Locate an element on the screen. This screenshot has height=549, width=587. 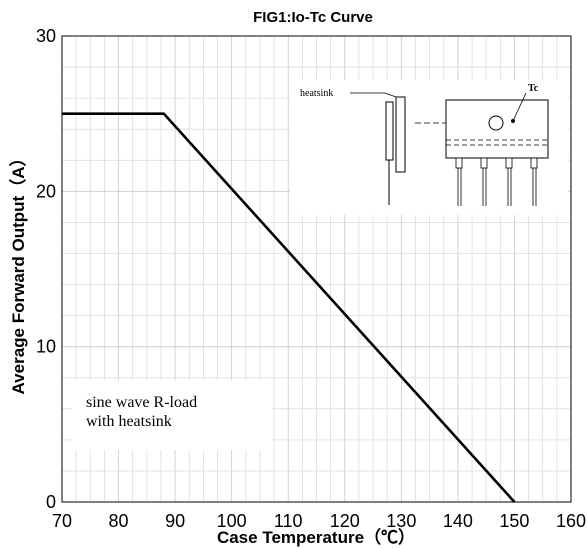
heatsink-label: heatsink is located at coordinates (316, 93).